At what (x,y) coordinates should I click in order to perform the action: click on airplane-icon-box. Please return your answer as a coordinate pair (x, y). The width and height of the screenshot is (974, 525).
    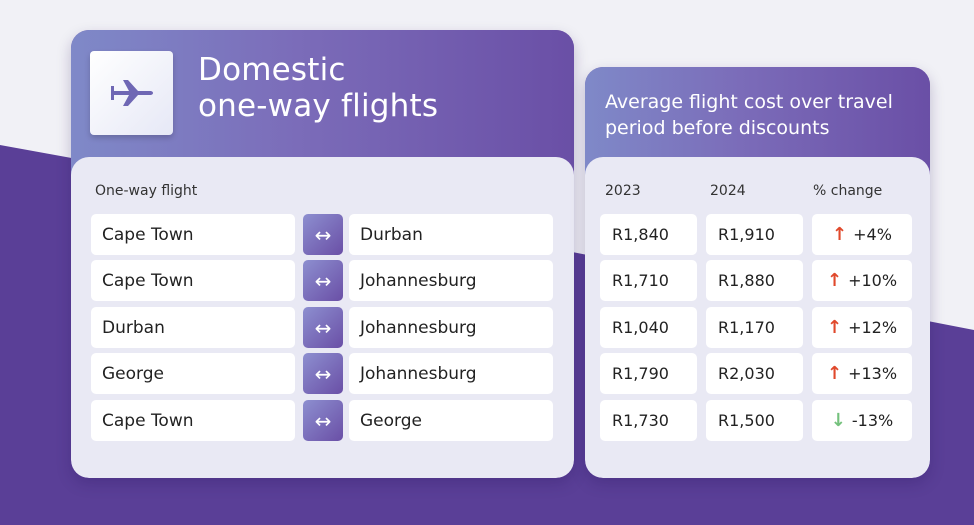
    Looking at the image, I should click on (131, 93).